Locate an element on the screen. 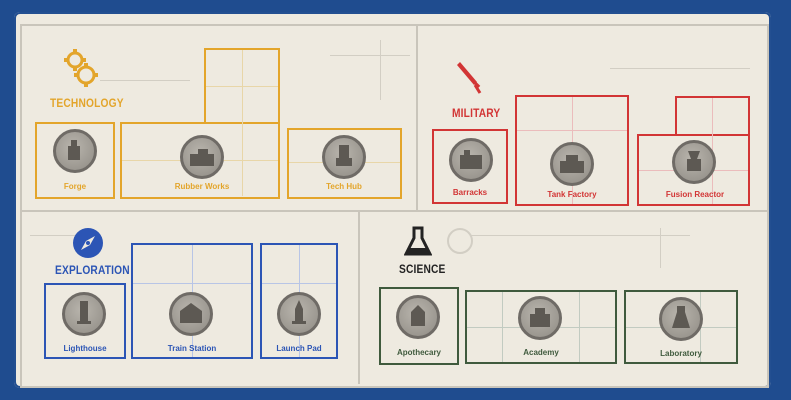 This screenshot has width=791, height=400. forge-token is located at coordinates (75, 151).